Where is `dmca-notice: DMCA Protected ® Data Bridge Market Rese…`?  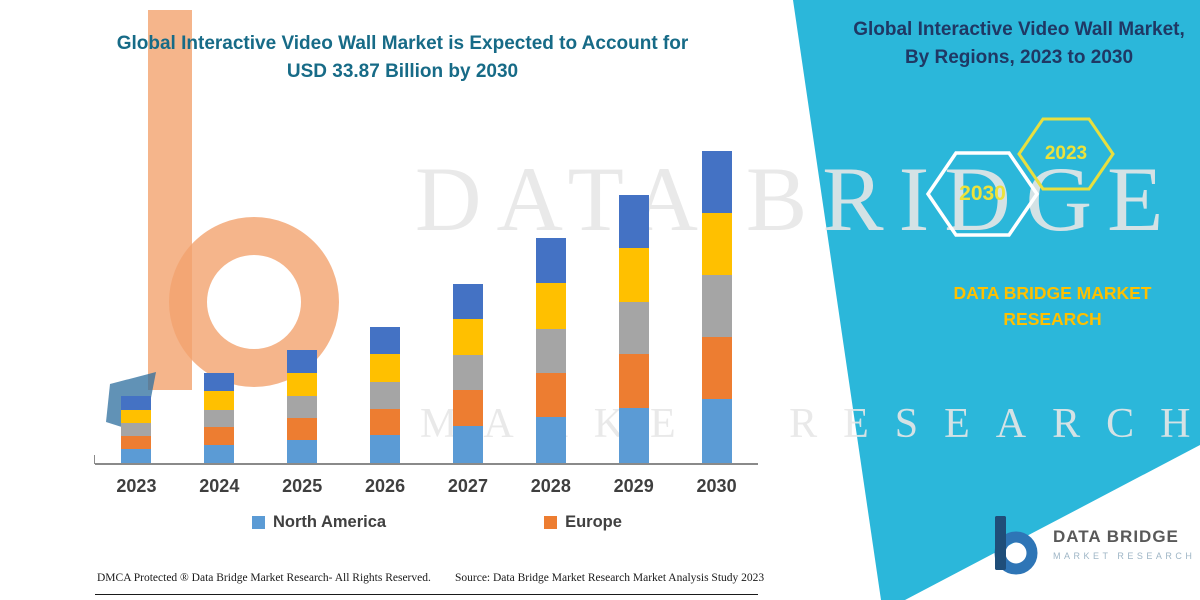
dmca-notice: DMCA Protected ® Data Bridge Market Rese… is located at coordinates (264, 578).